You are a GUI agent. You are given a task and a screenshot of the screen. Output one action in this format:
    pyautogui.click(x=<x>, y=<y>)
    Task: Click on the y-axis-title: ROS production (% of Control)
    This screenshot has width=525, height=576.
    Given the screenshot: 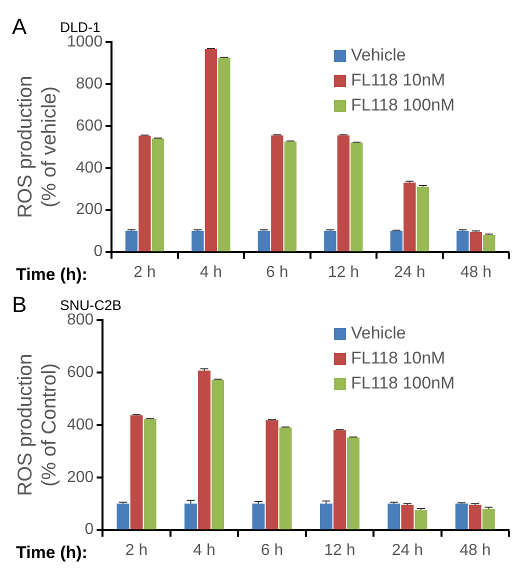 What is the action you would take?
    pyautogui.click(x=37, y=425)
    